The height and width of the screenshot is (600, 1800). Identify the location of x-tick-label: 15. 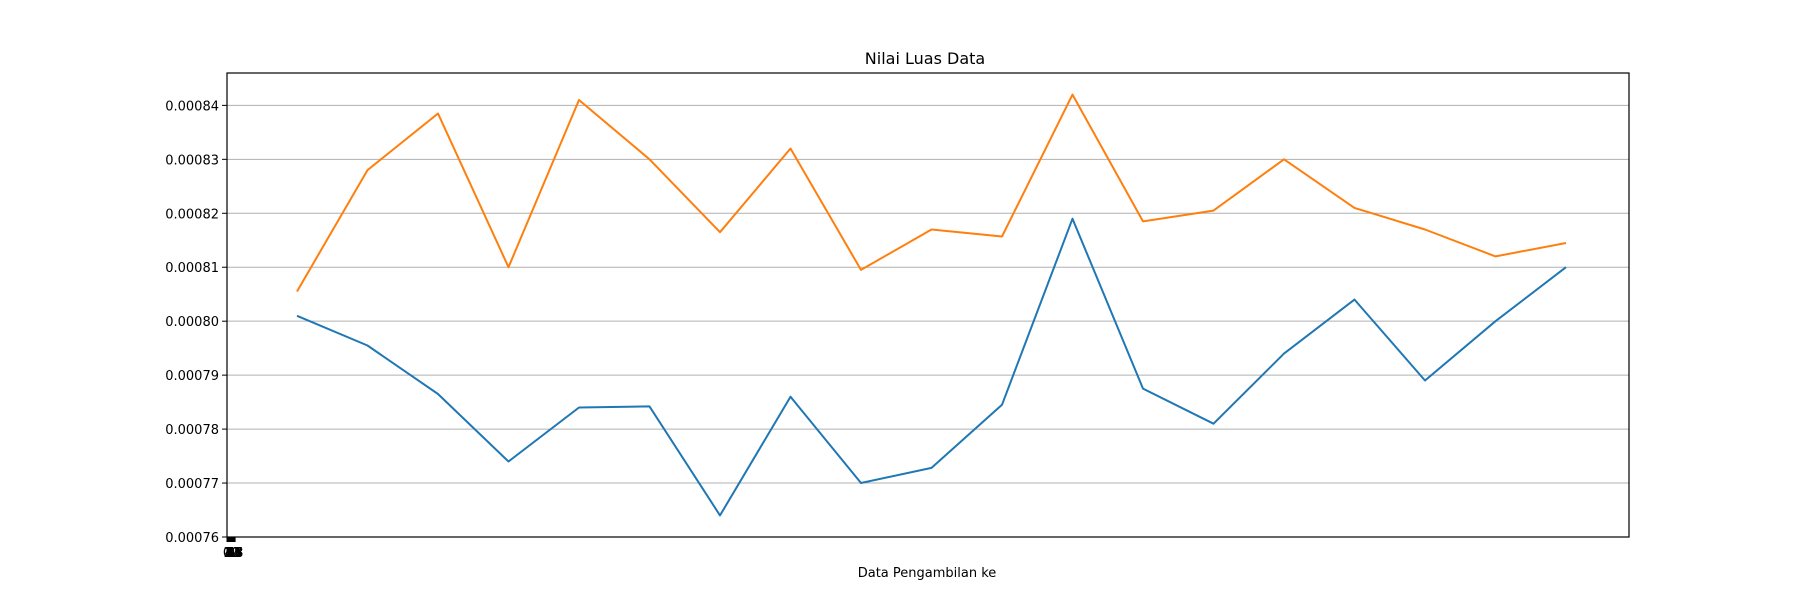
(233, 553).